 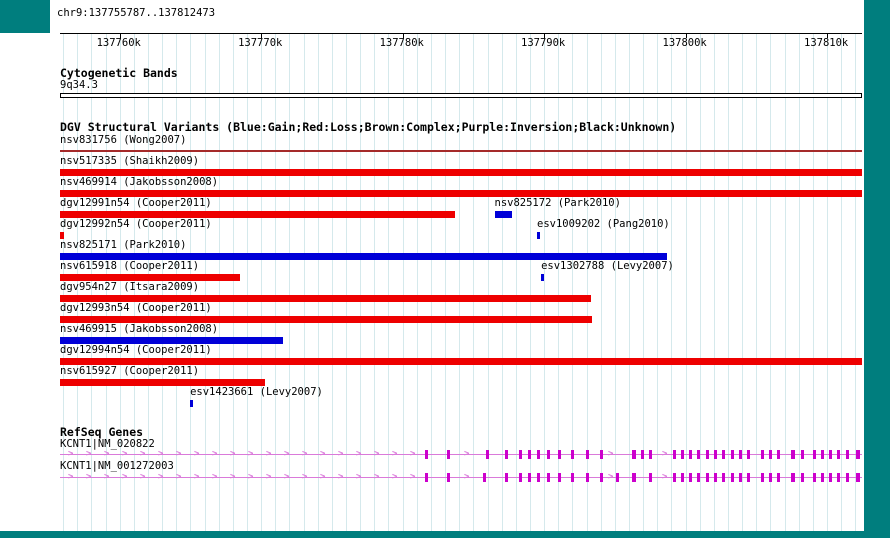 What do you see at coordinates (136, 13) in the screenshot?
I see `region-position-label: chr9:137755787..137812473` at bounding box center [136, 13].